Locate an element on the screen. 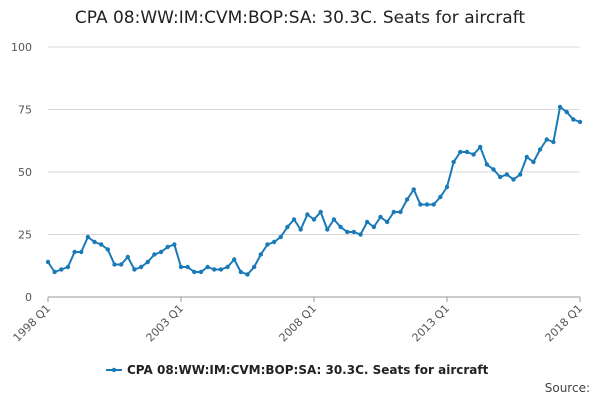 Image resolution: width=600 pixels, height=400 pixels. x-tick-label: 1998 Q1 is located at coordinates (32, 323).